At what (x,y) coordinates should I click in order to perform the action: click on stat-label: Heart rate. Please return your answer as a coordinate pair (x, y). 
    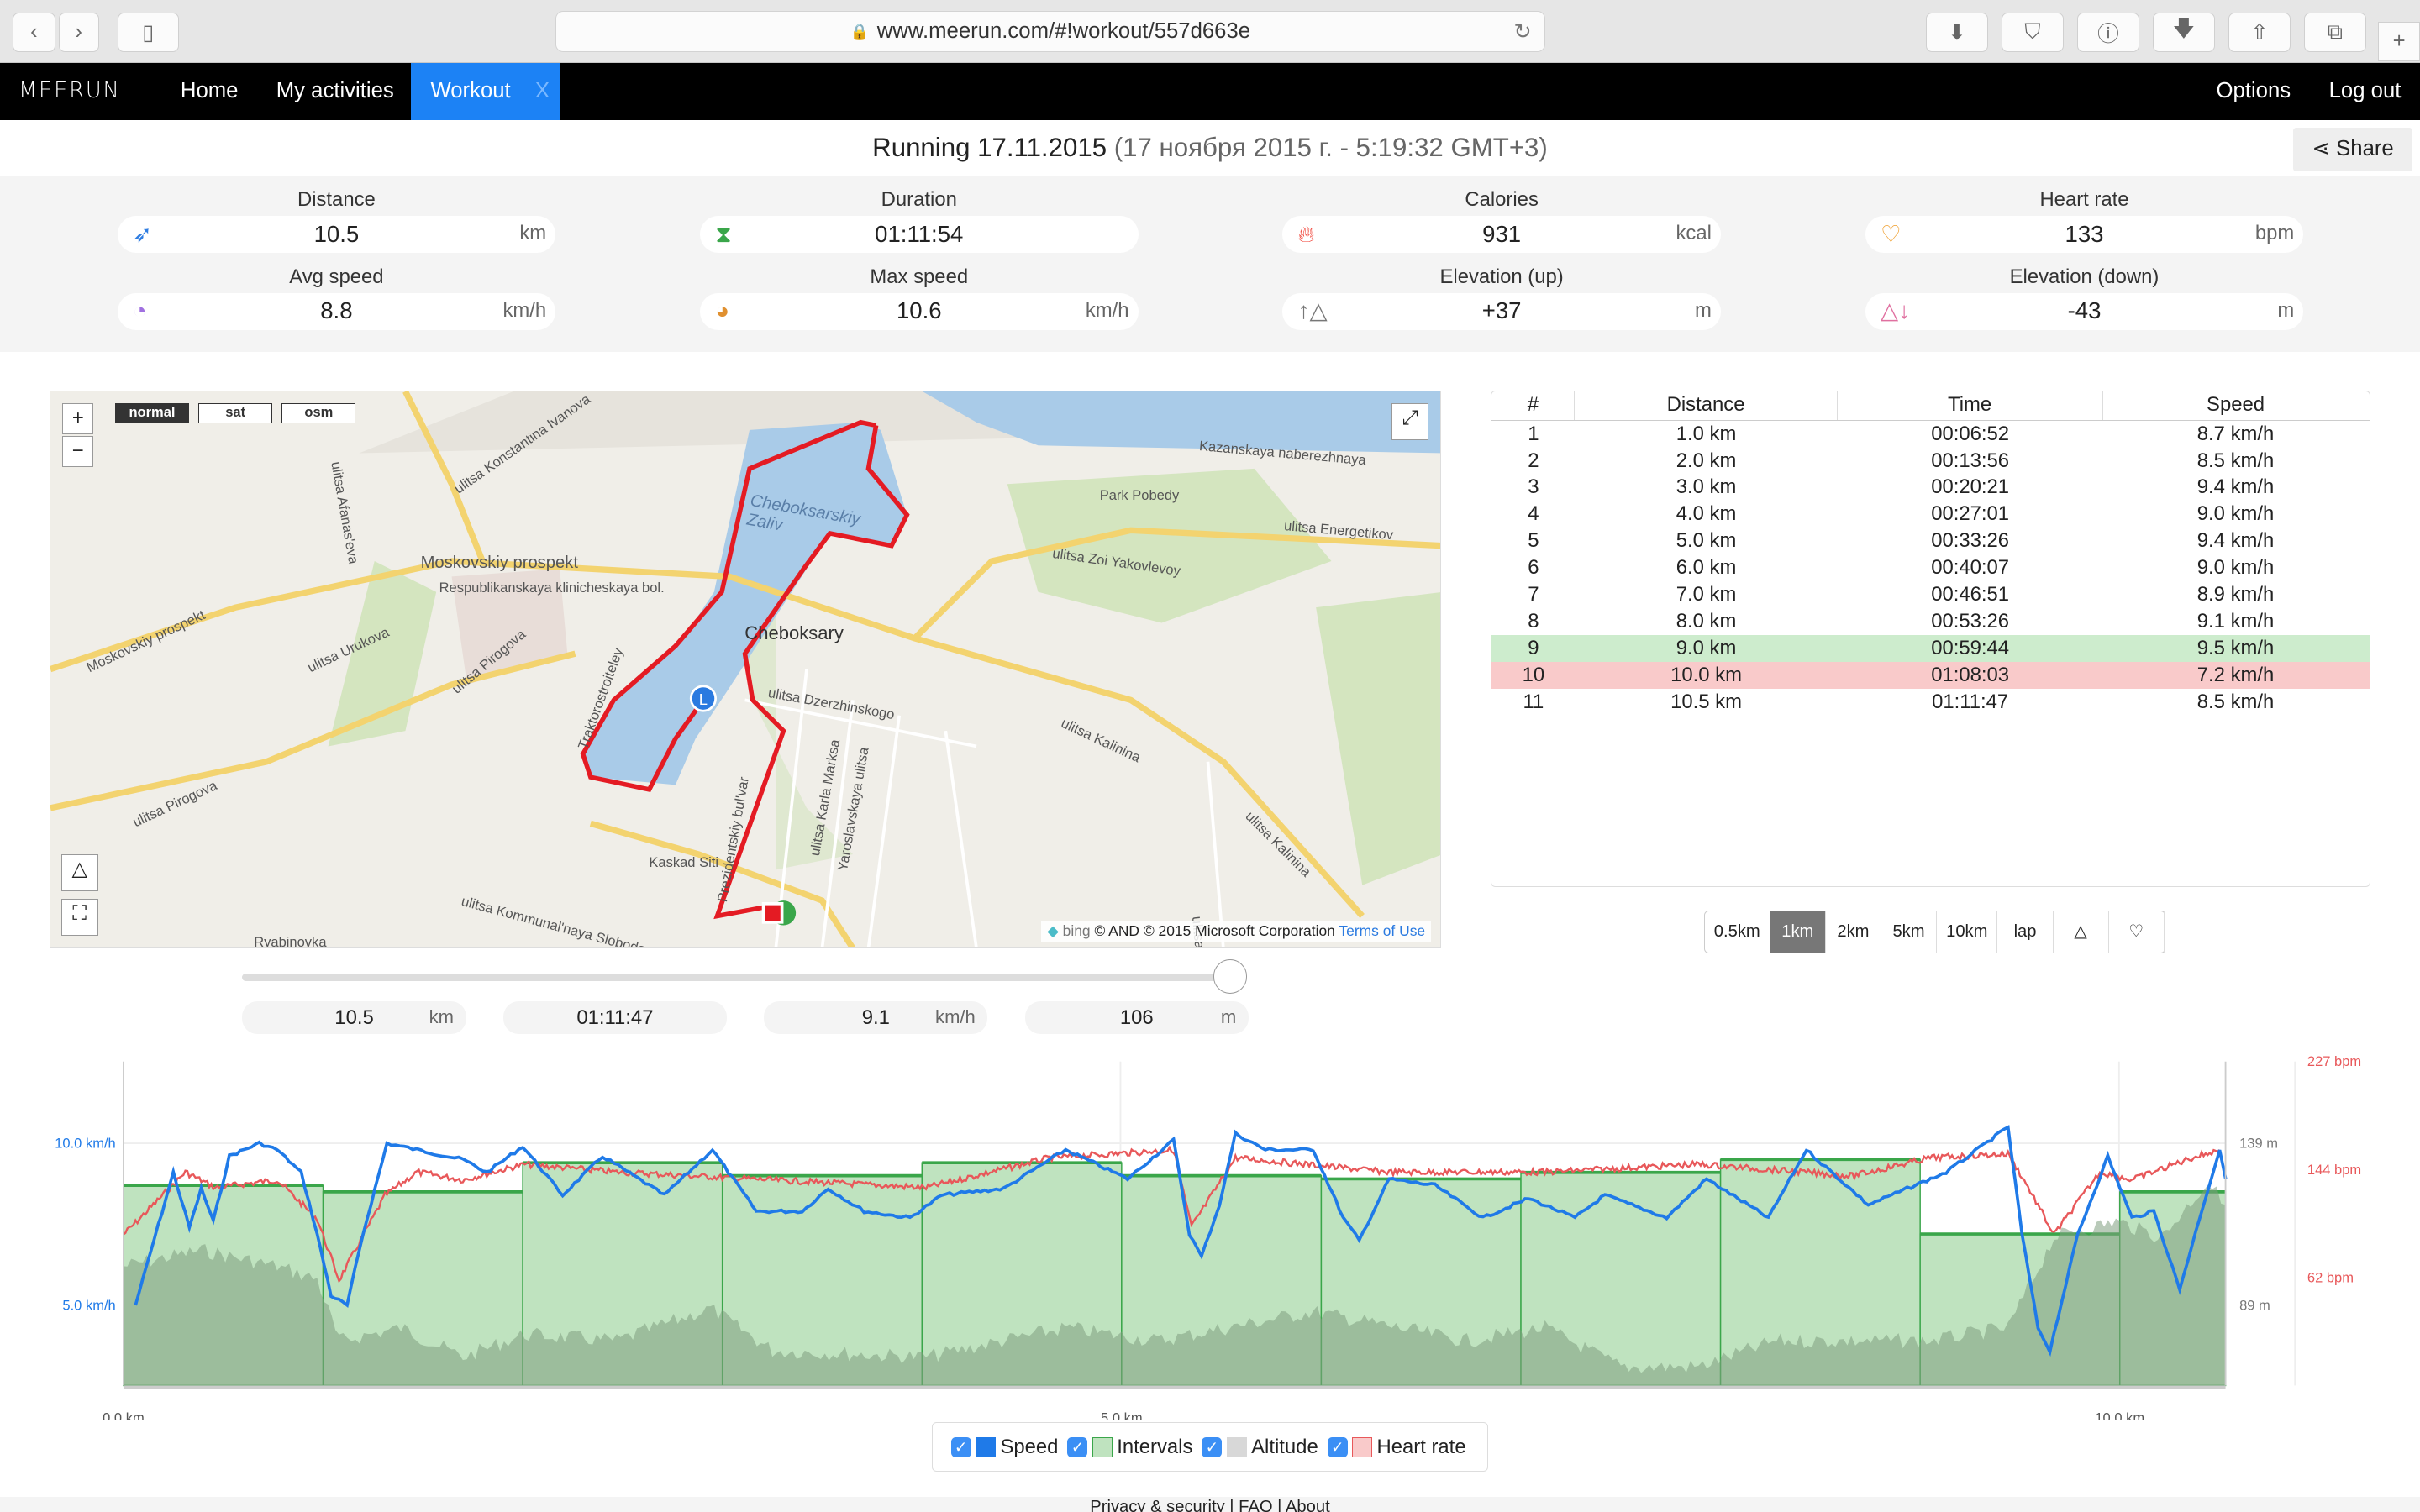
    Looking at the image, I should click on (2084, 200).